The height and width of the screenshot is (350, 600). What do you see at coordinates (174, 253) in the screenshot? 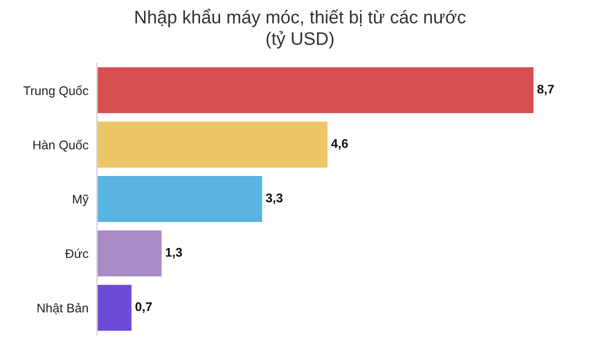
I see `data-label: 1,3` at bounding box center [174, 253].